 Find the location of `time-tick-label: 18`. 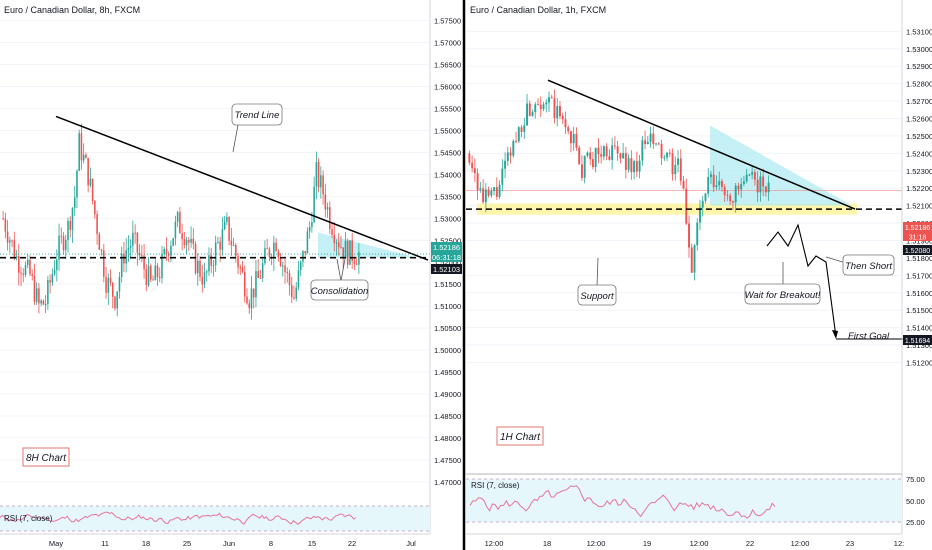

time-tick-label: 18 is located at coordinates (146, 543).